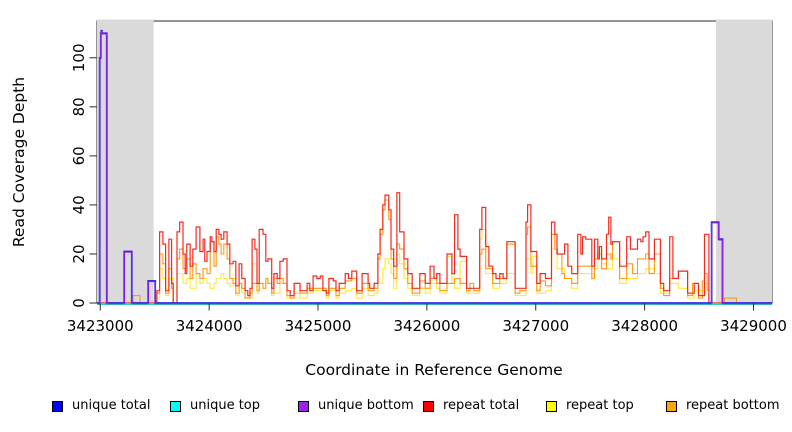  Describe the element at coordinates (366, 405) in the screenshot. I see `legend-label: unique bottom` at that location.